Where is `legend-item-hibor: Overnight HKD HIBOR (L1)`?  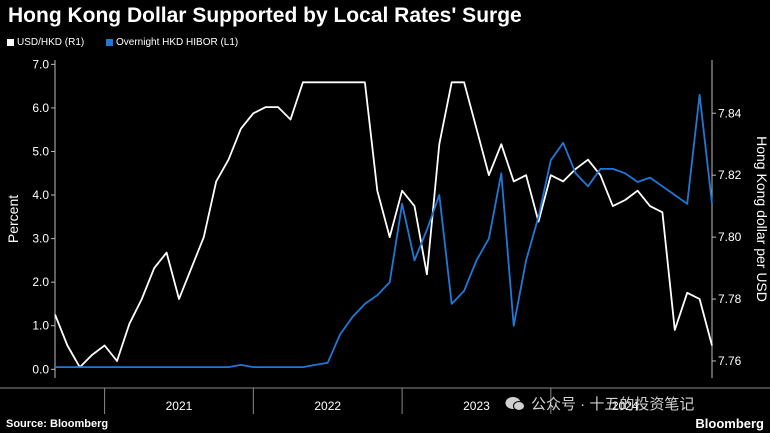
legend-item-hibor: Overnight HKD HIBOR (L1) is located at coordinates (172, 42).